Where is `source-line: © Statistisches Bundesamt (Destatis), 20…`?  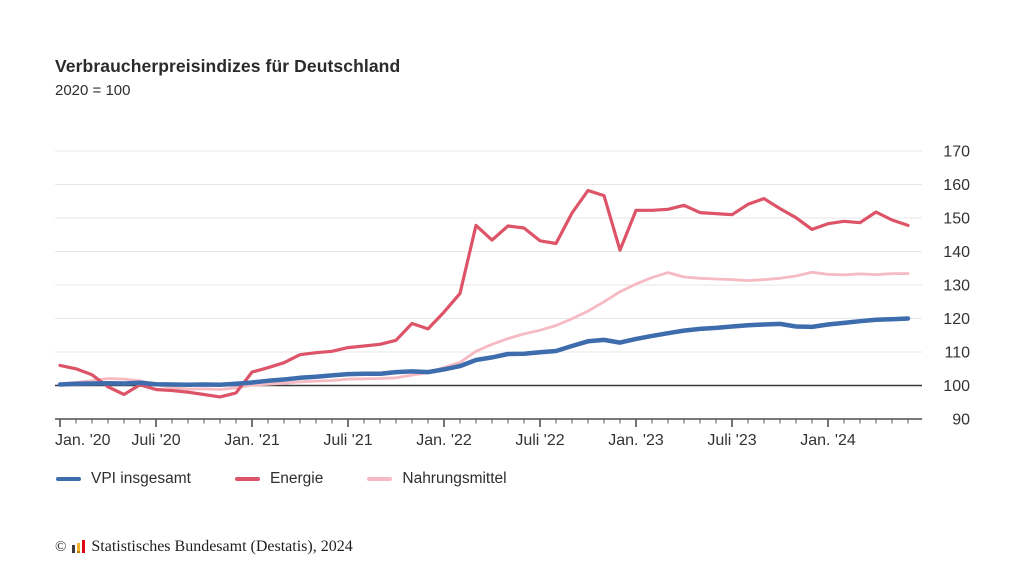 source-line: © Statistisches Bundesamt (Destatis), 20… is located at coordinates (204, 547).